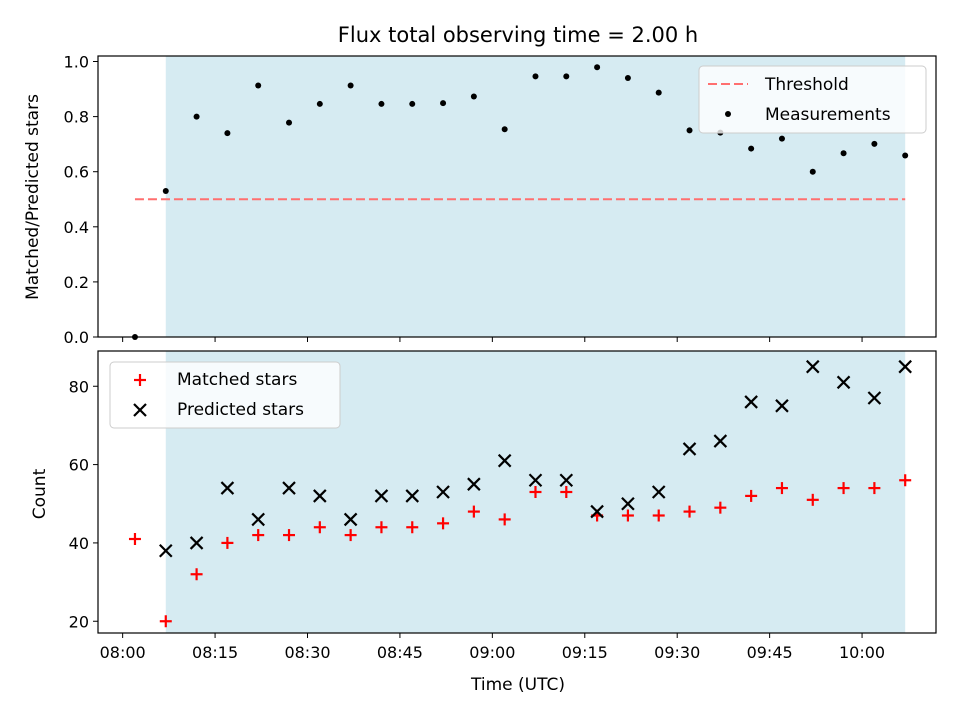  What do you see at coordinates (215, 652) in the screenshot?
I see `x-tick-label: 08:15` at bounding box center [215, 652].